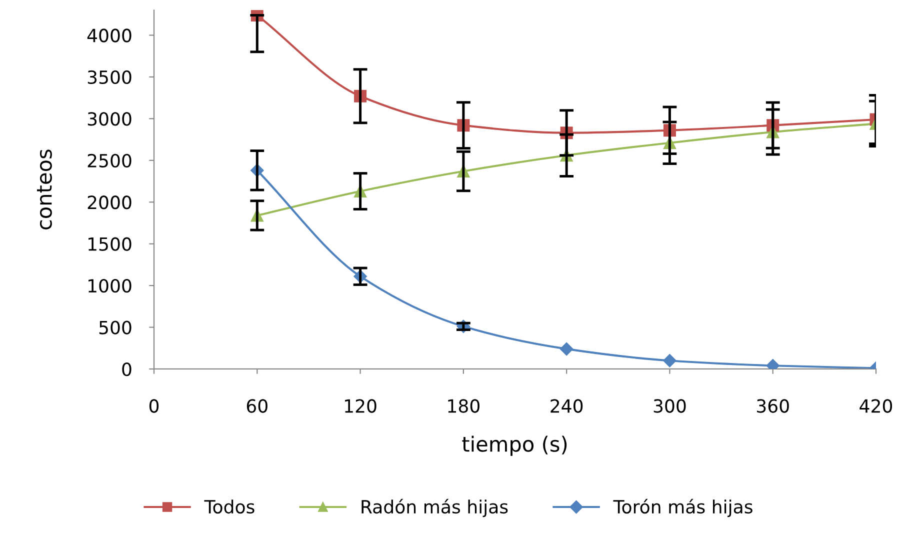 This screenshot has width=898, height=536. What do you see at coordinates (514, 446) in the screenshot?
I see `x-axis-title: tiempo (s)` at bounding box center [514, 446].